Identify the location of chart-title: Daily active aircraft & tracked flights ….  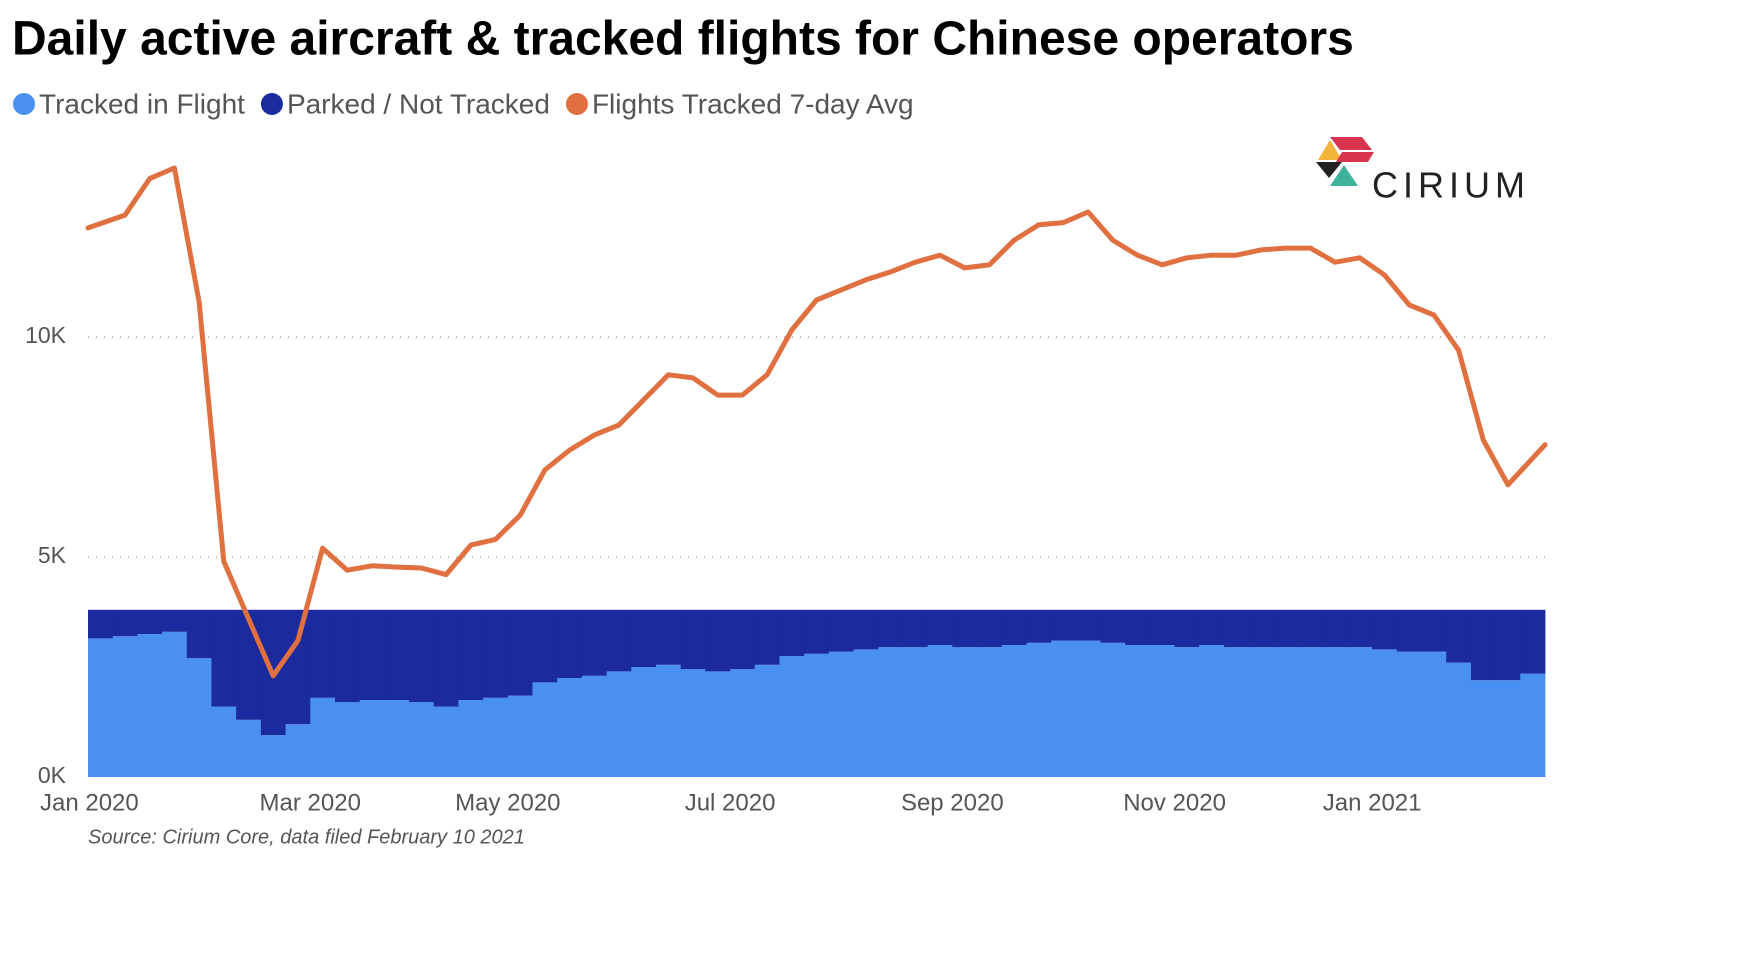
(683, 39).